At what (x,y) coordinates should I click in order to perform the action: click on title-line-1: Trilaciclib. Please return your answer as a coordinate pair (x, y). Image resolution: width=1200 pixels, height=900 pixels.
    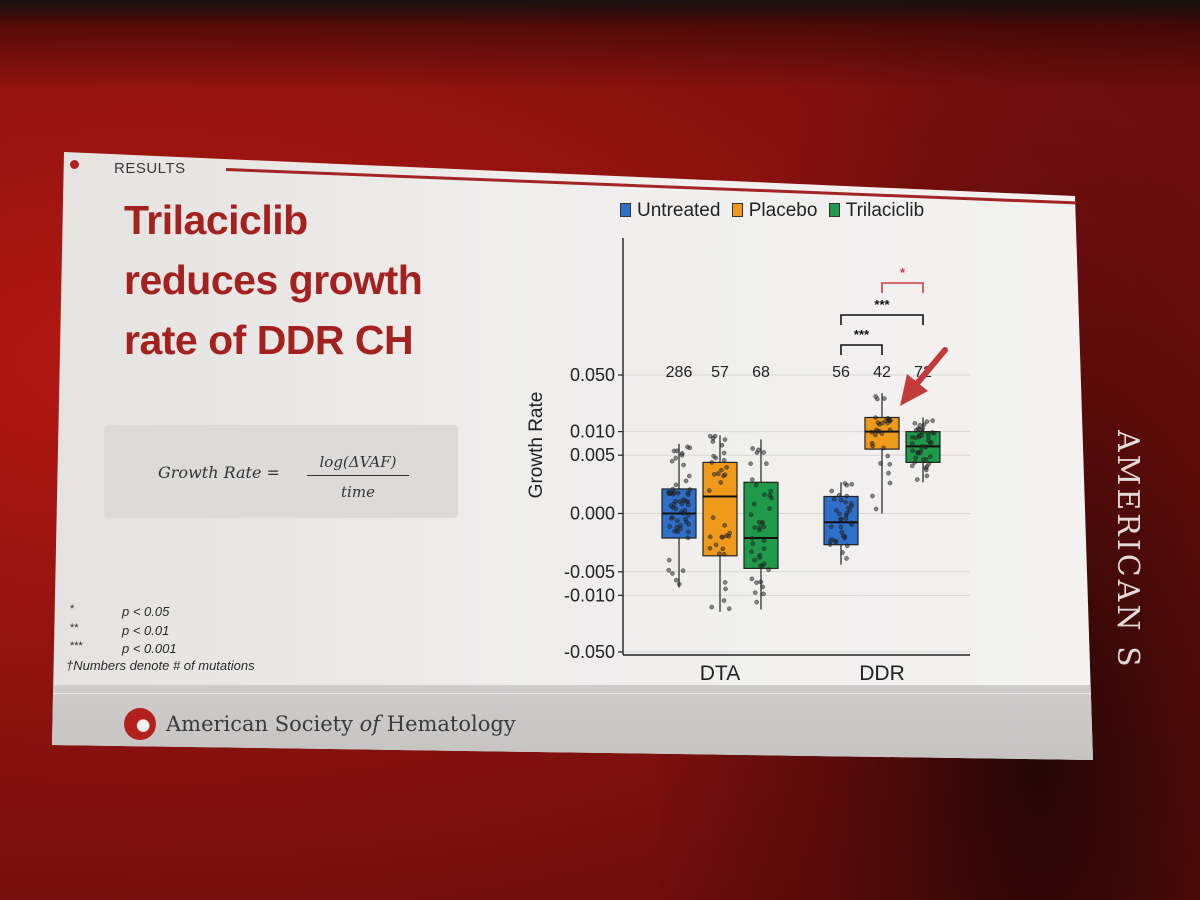
    Looking at the image, I should click on (216, 220).